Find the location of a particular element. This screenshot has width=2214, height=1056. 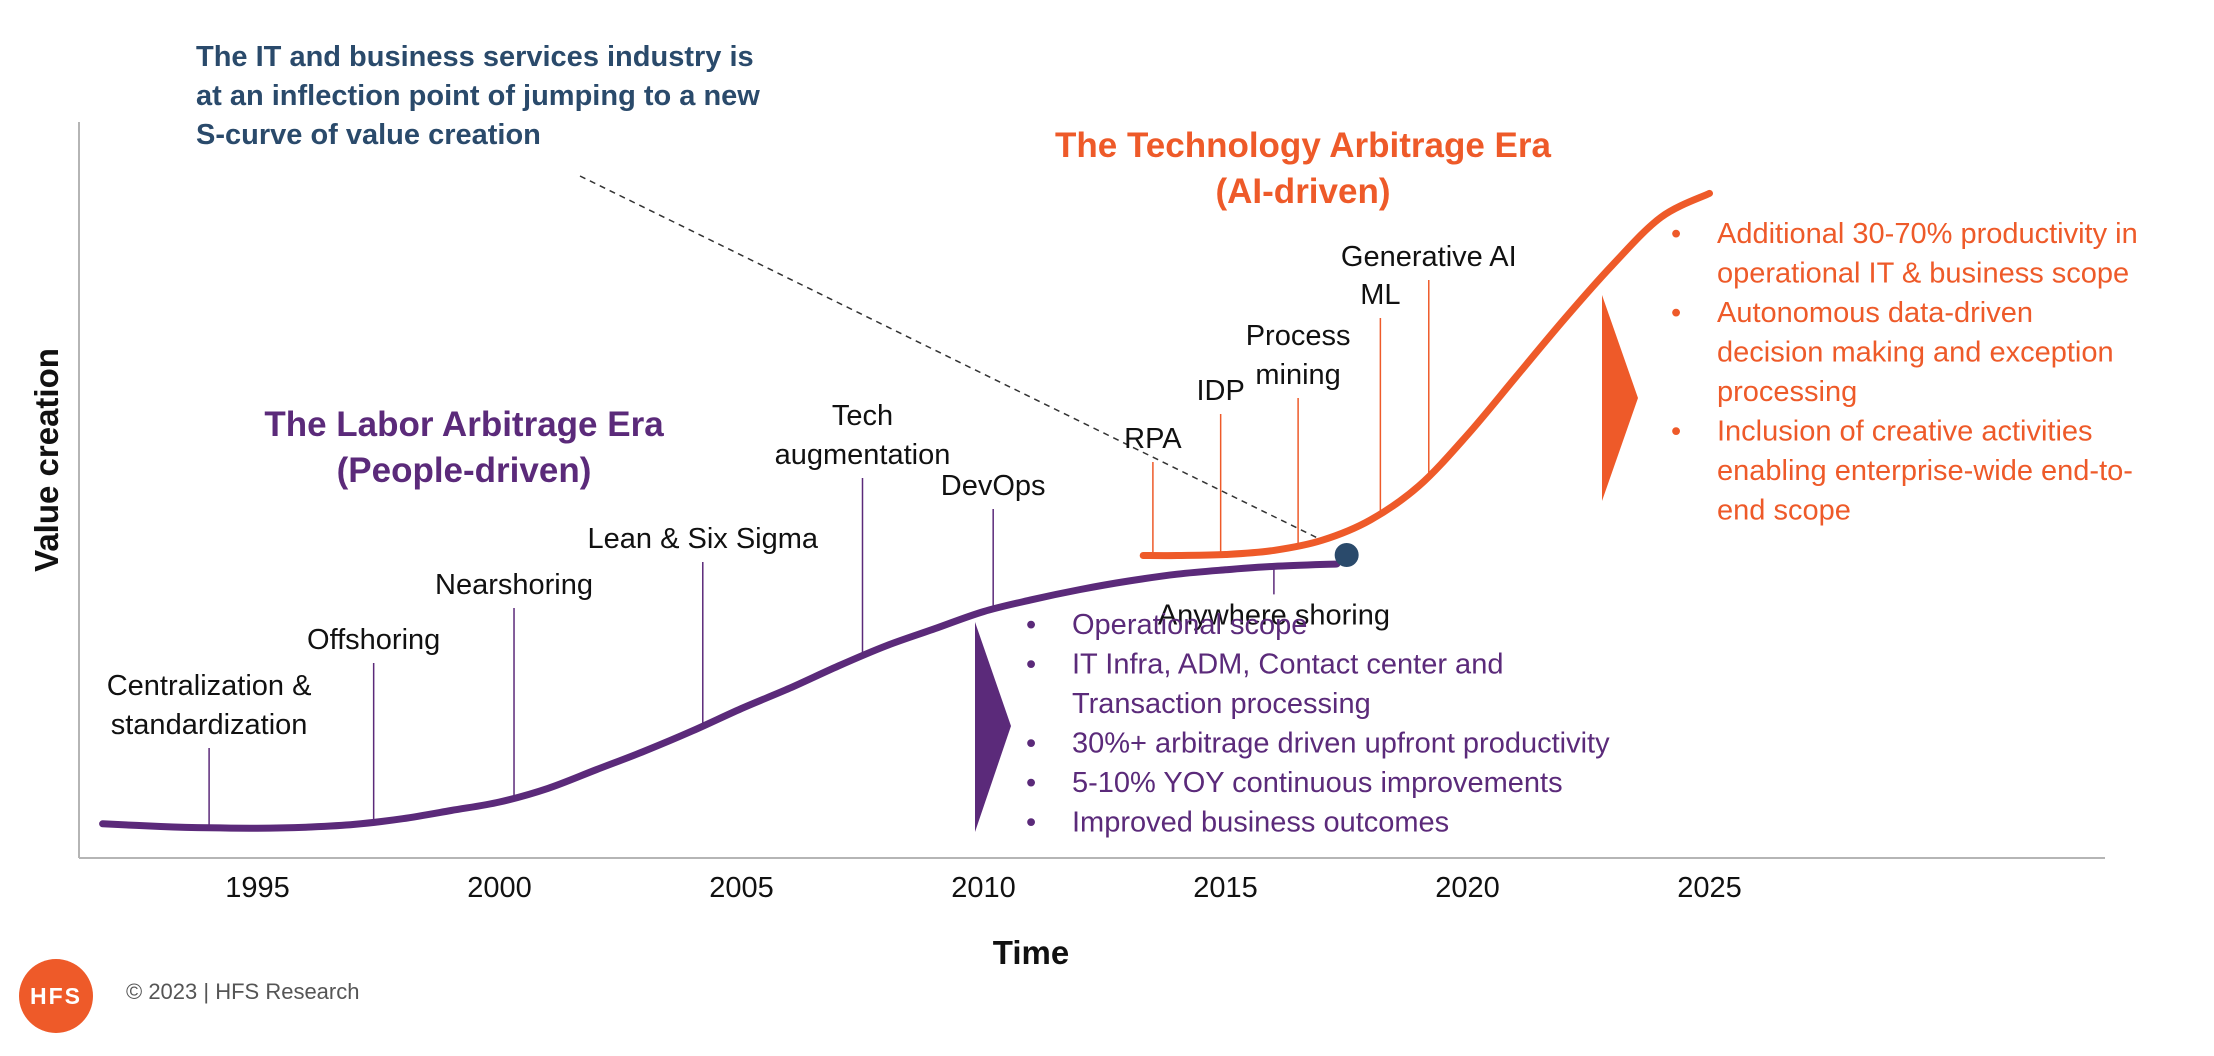

tech-bullet-text: decision making and exception is located at coordinates (1915, 353).